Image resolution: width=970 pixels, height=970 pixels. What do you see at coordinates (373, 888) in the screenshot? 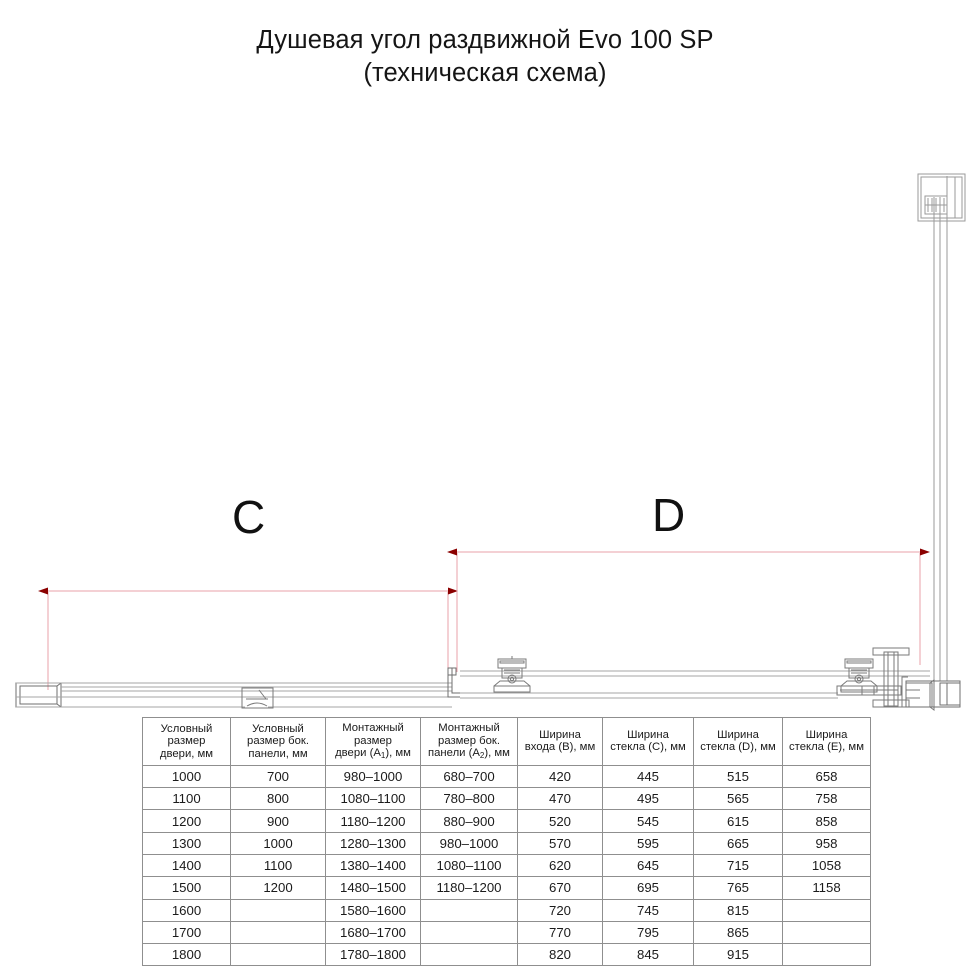
I see `table-cell: 1480–1500` at bounding box center [373, 888].